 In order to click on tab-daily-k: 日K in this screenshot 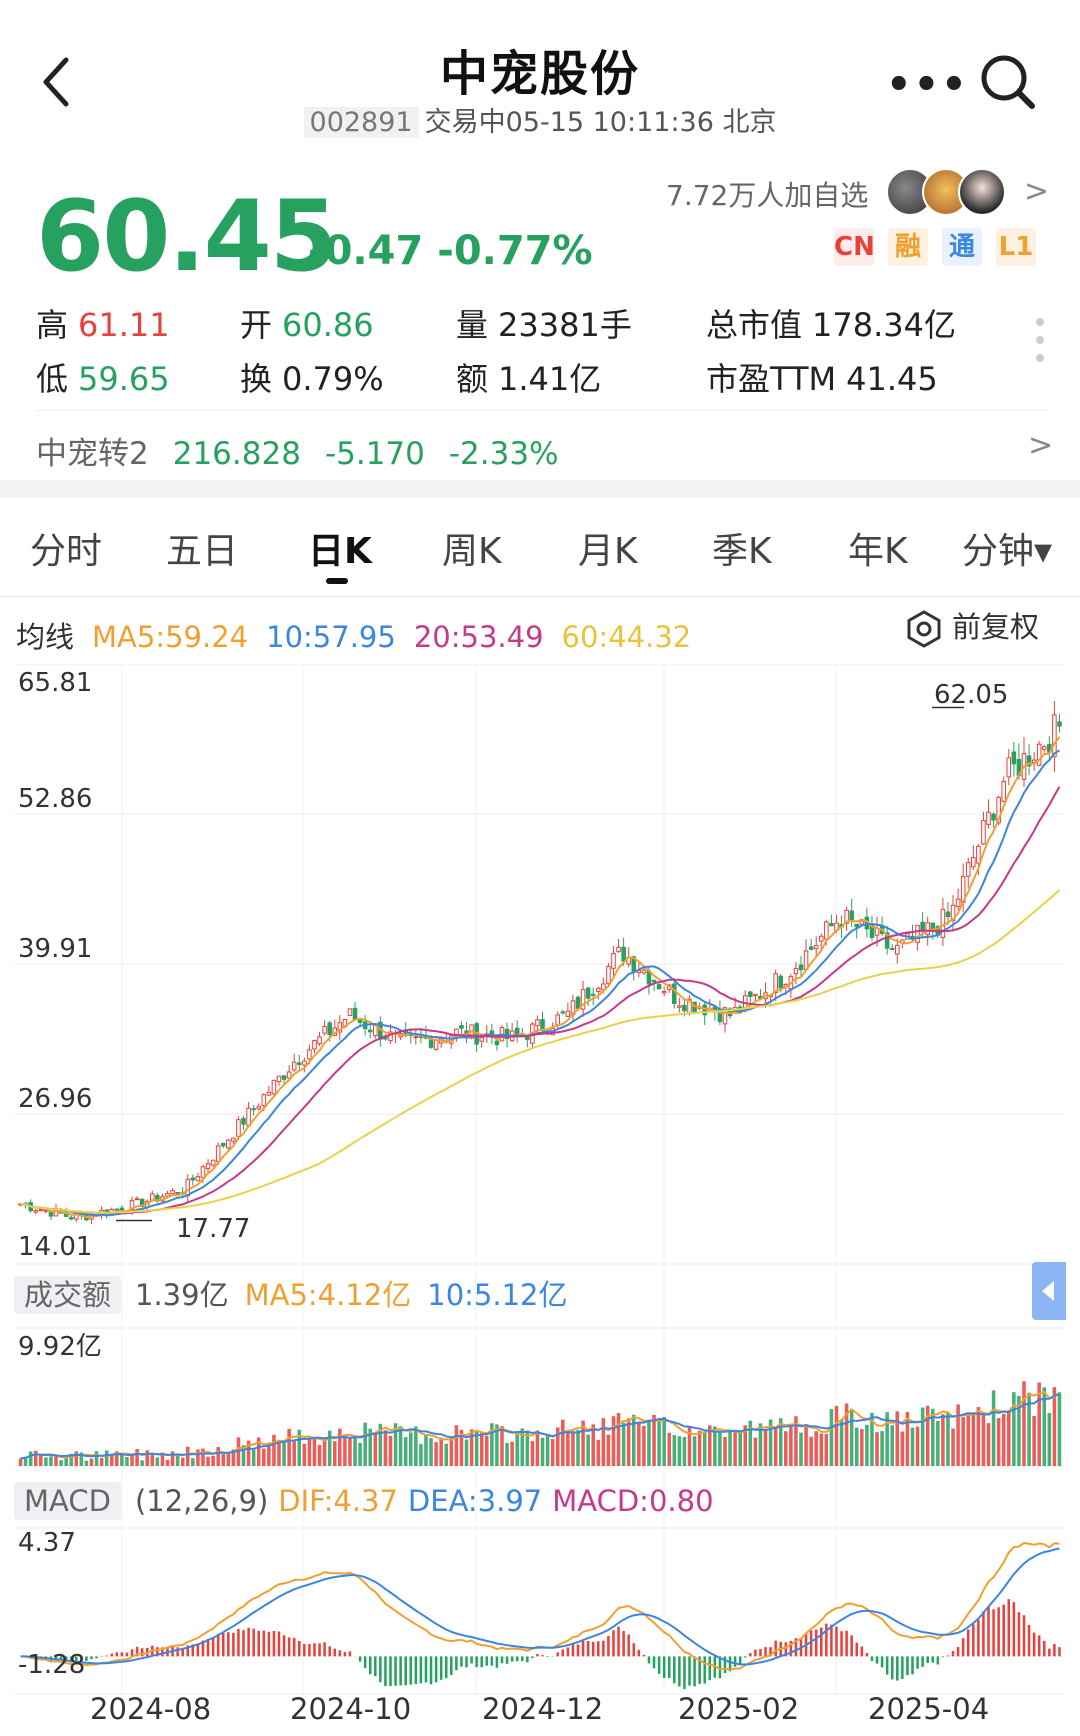, I will do `click(340, 551)`.